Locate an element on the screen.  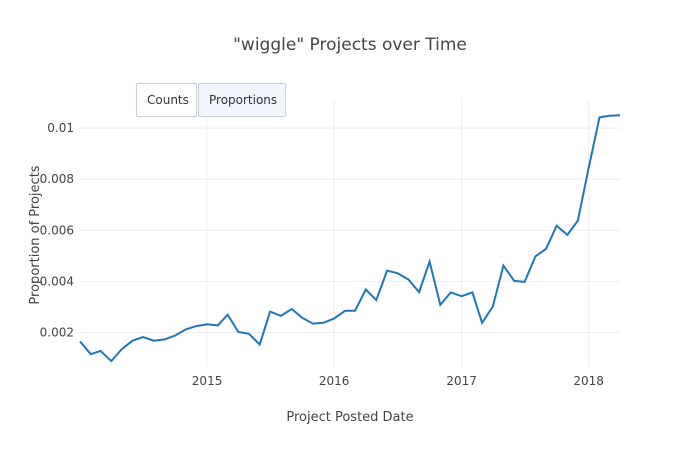
proportions-button: Proportions is located at coordinates (242, 100).